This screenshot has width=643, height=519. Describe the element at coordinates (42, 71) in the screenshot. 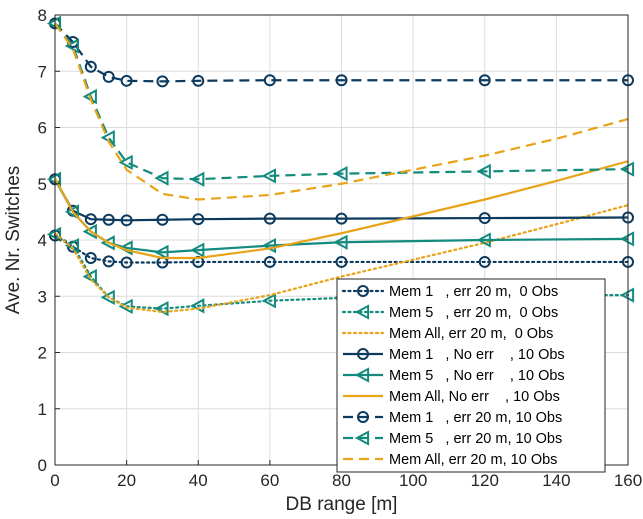

I see `y-tick-label: 7` at that location.